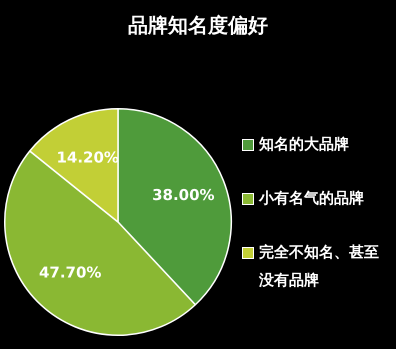 Image resolution: width=396 pixels, height=349 pixels. I want to click on legend-label: 完全不知名、甚至没有品牌, so click(319, 266).